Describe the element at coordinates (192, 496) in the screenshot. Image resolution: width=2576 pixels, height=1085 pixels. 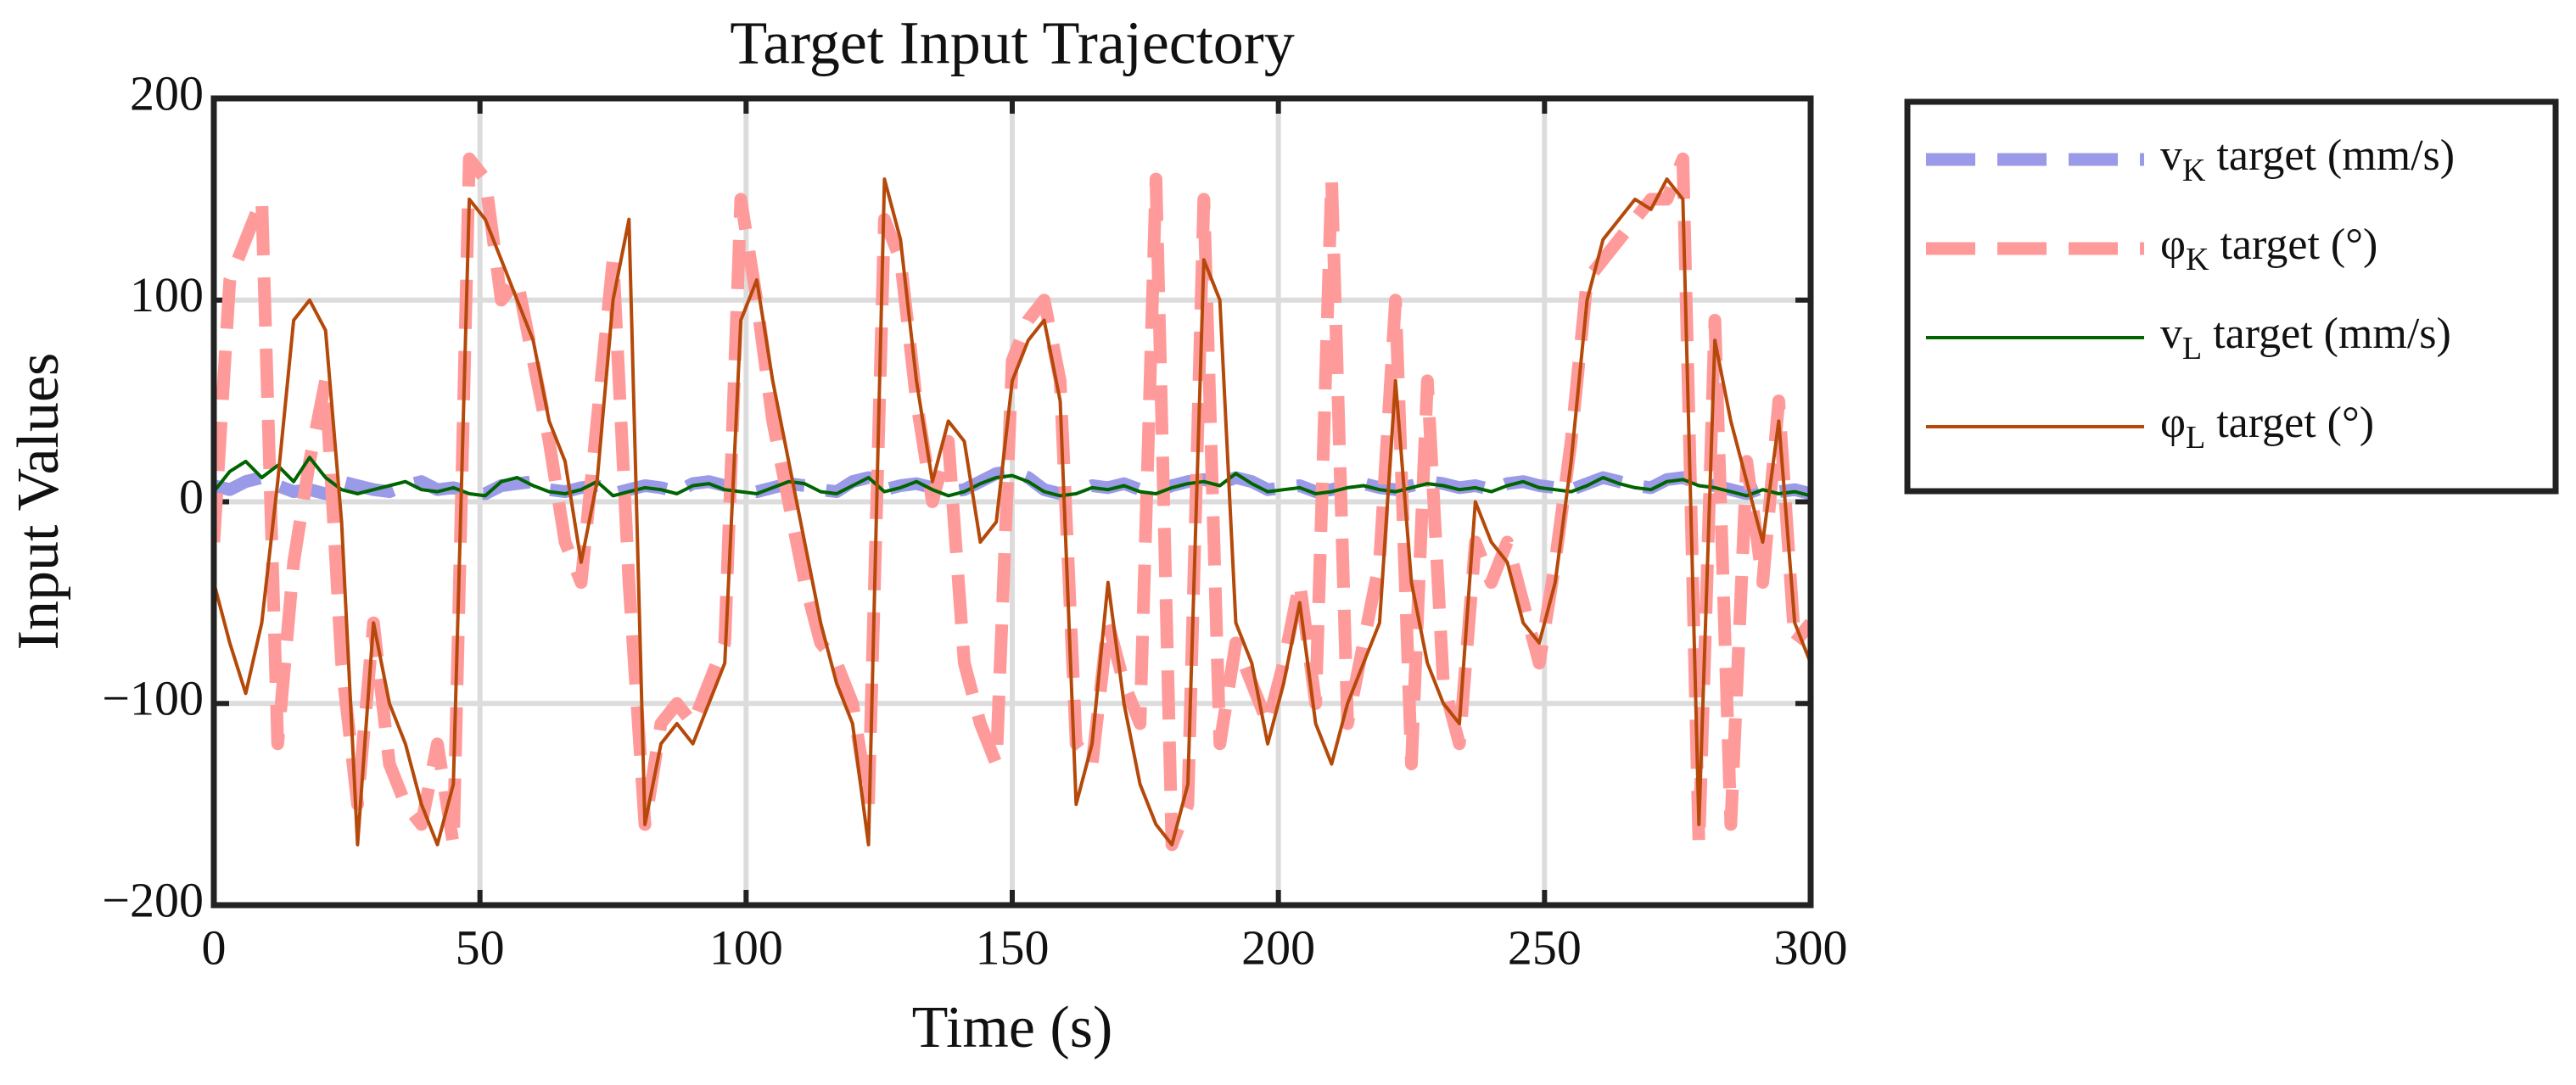
I see `y-tick-label: 0` at that location.